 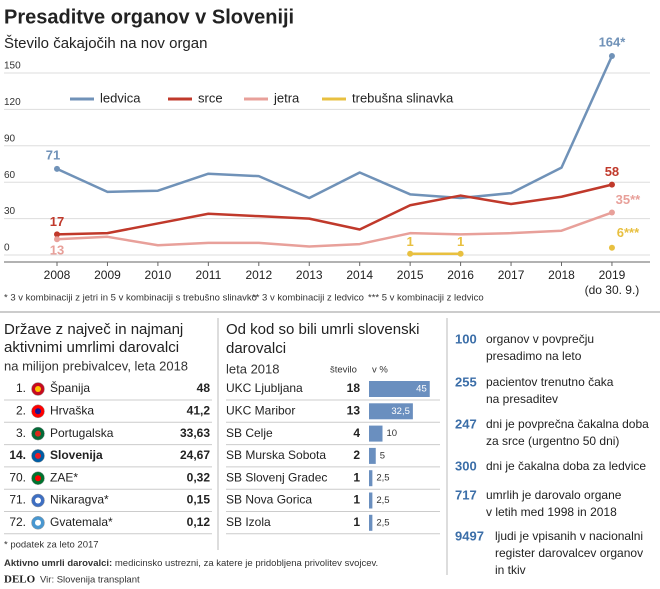 I want to click on fact-number: 247, so click(x=466, y=423).